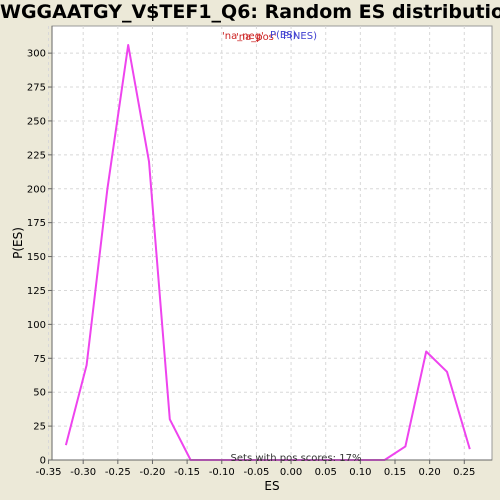  Describe the element at coordinates (464, 472) in the screenshot. I see `x-tick-label: 0.25` at that location.